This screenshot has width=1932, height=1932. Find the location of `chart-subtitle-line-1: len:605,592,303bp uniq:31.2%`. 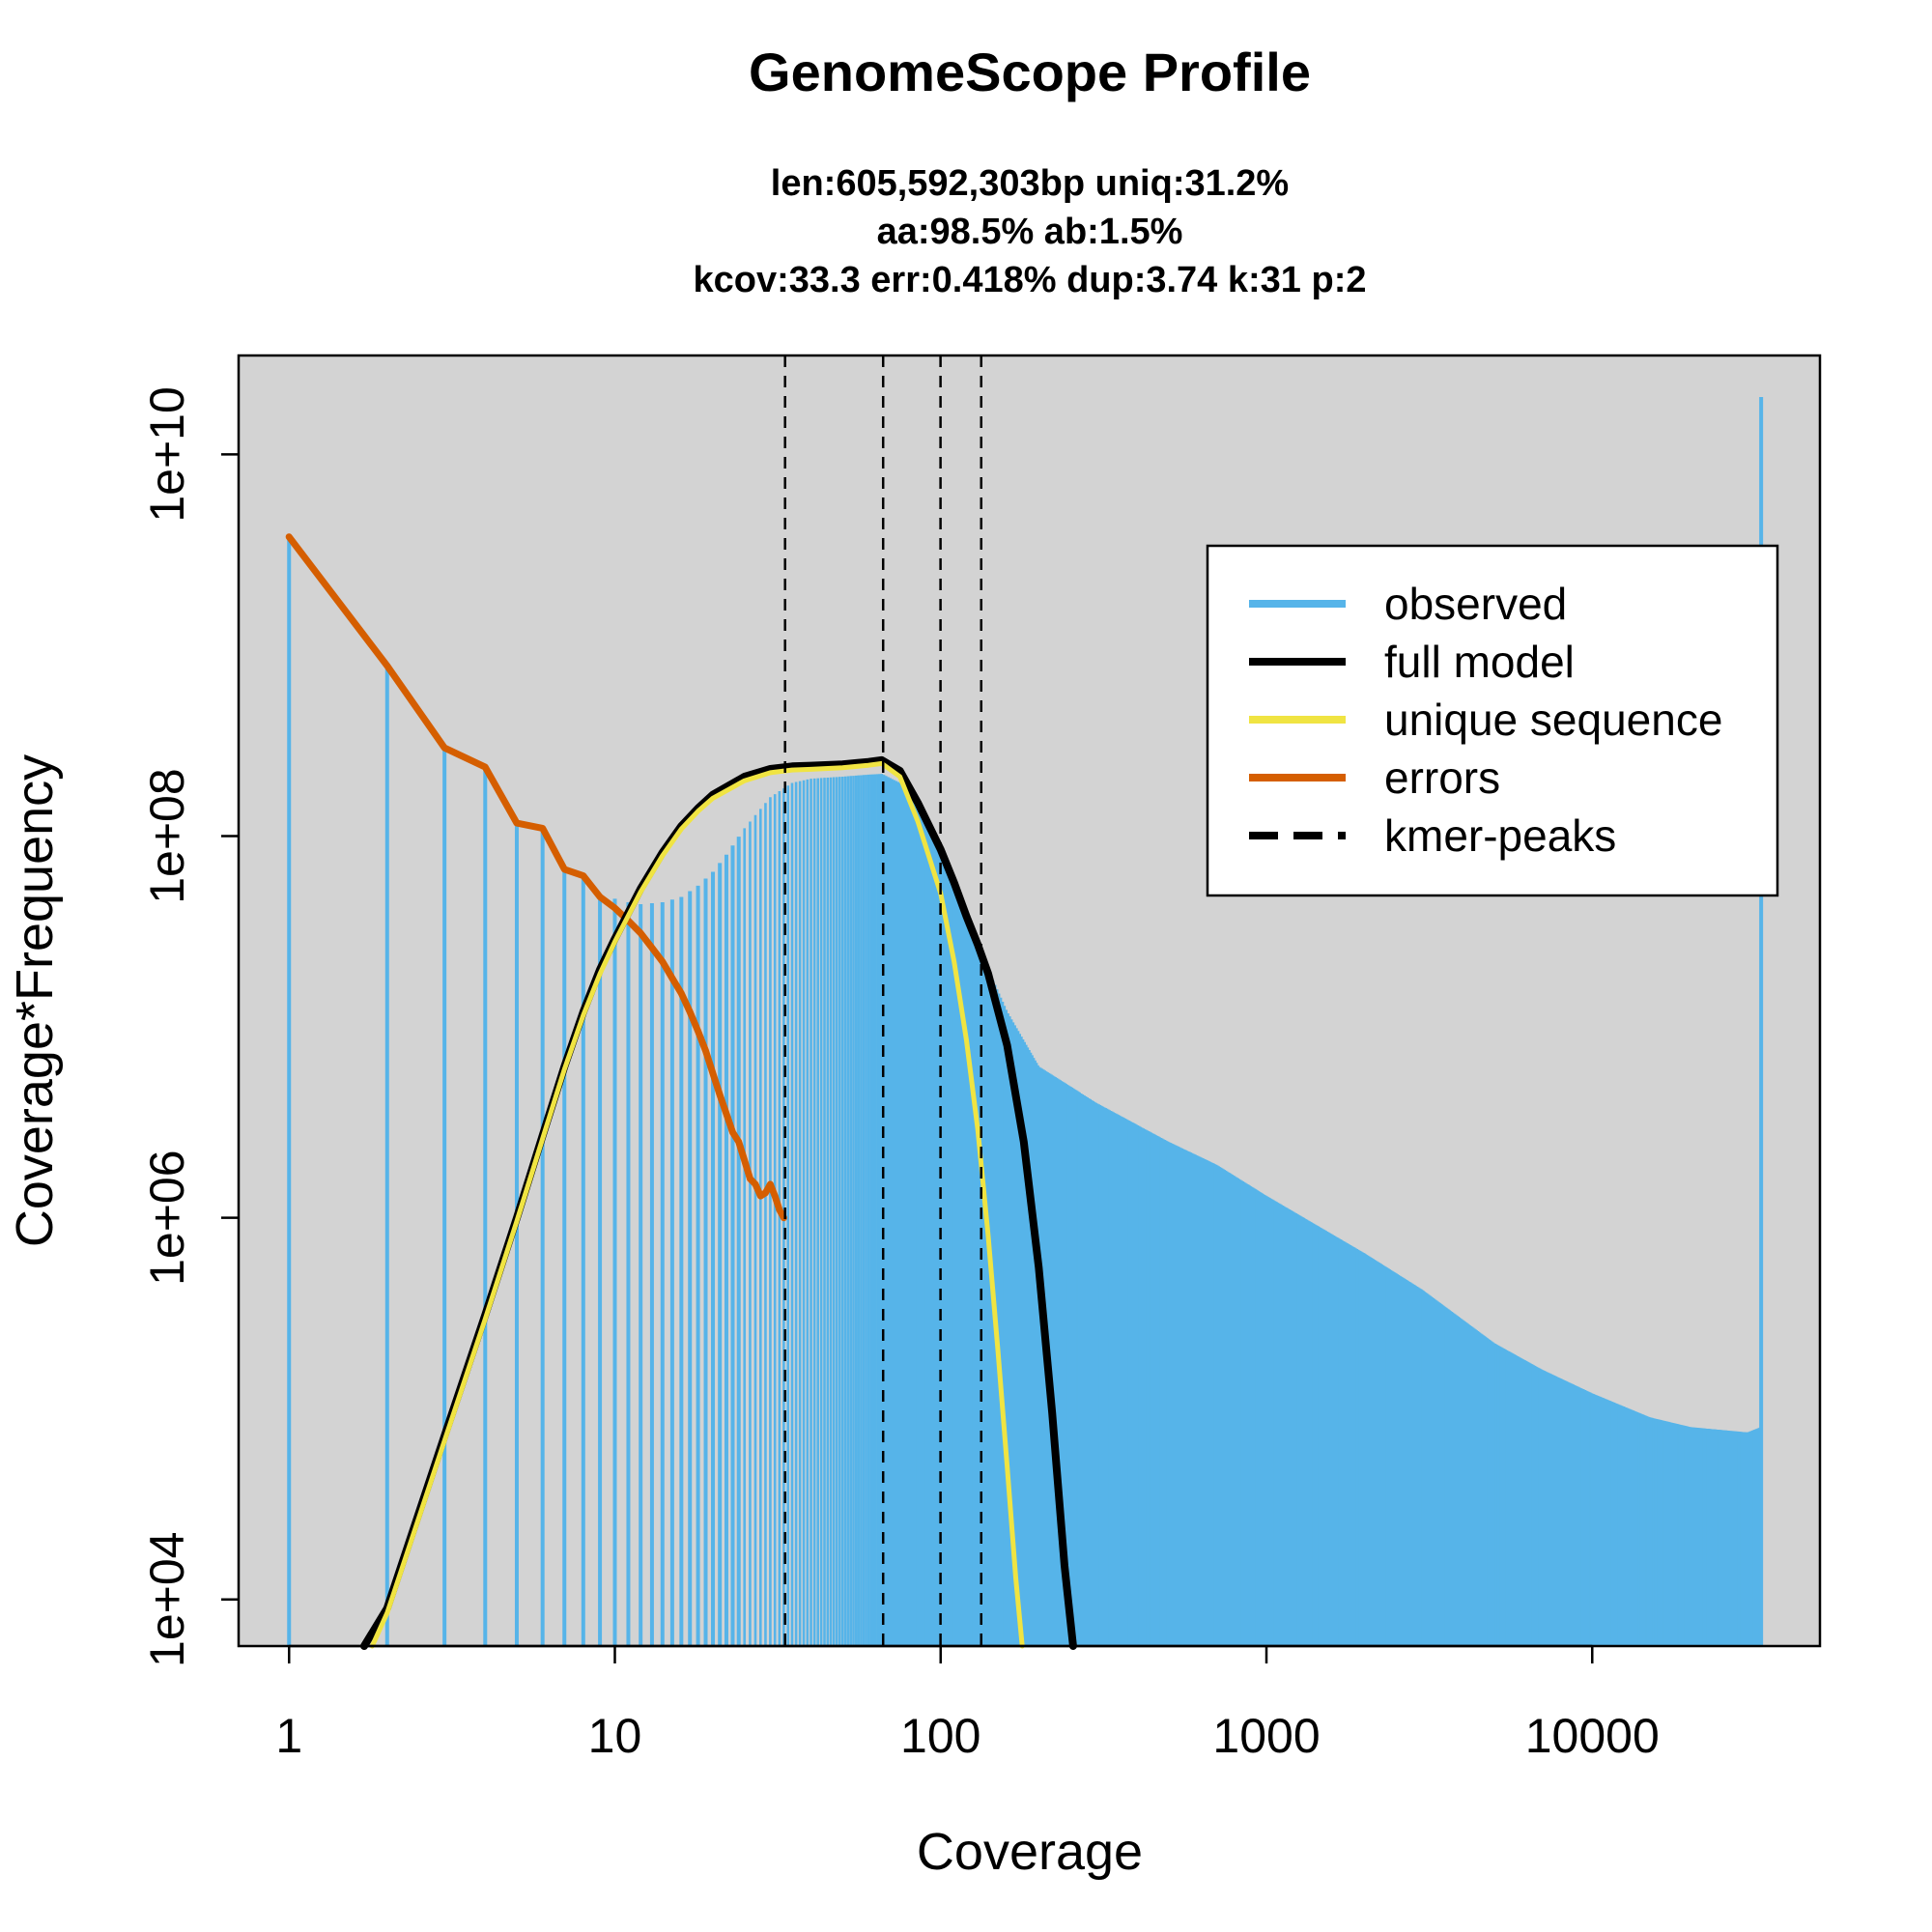

chart-subtitle-line-1: len:605,592,303bp uniq:31.2% is located at coordinates (1030, 183).